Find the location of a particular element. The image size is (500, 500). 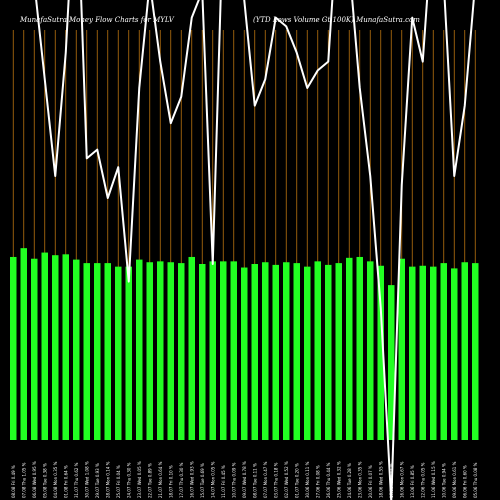

x-tick-label: 16.07 Wed 0.93 % is located at coordinates (191, 479).